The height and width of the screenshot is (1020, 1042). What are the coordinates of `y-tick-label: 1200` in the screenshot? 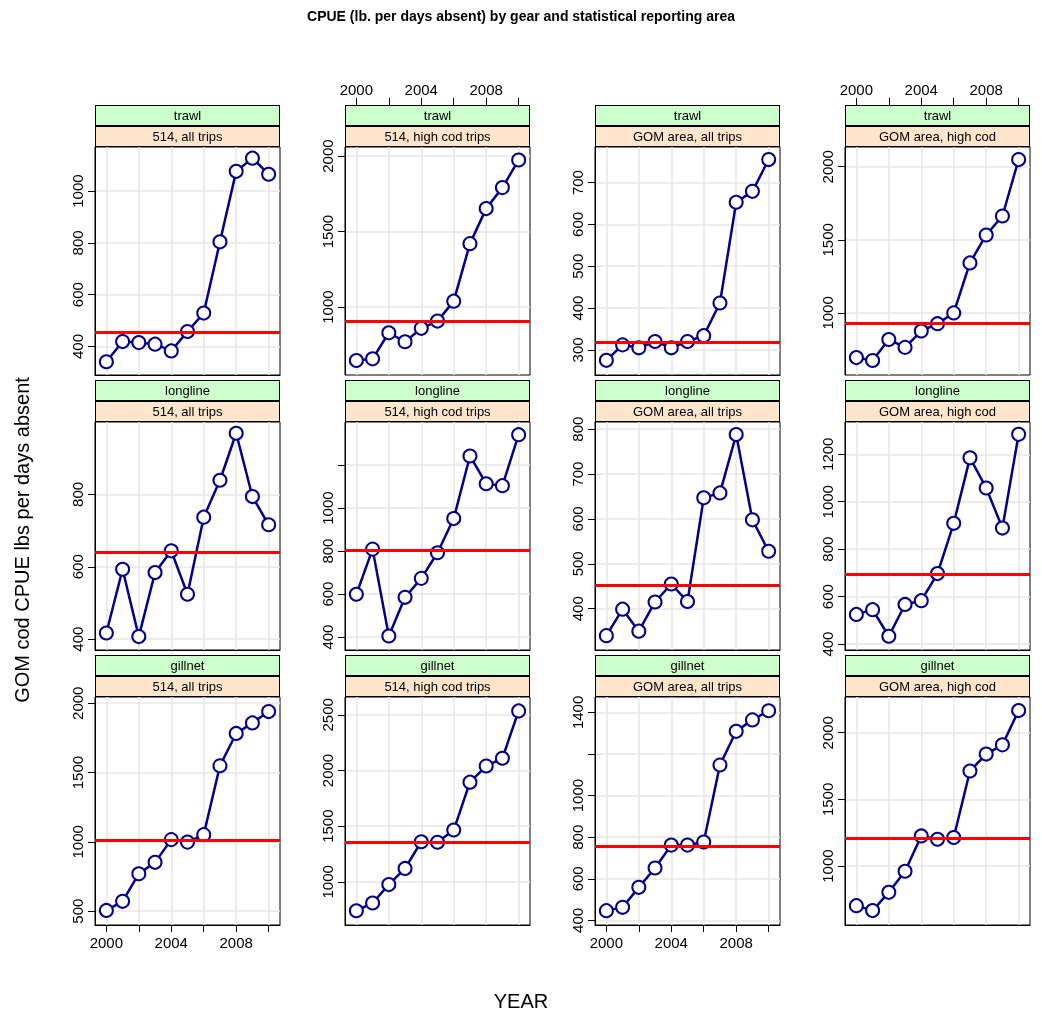 It's located at (827, 454).